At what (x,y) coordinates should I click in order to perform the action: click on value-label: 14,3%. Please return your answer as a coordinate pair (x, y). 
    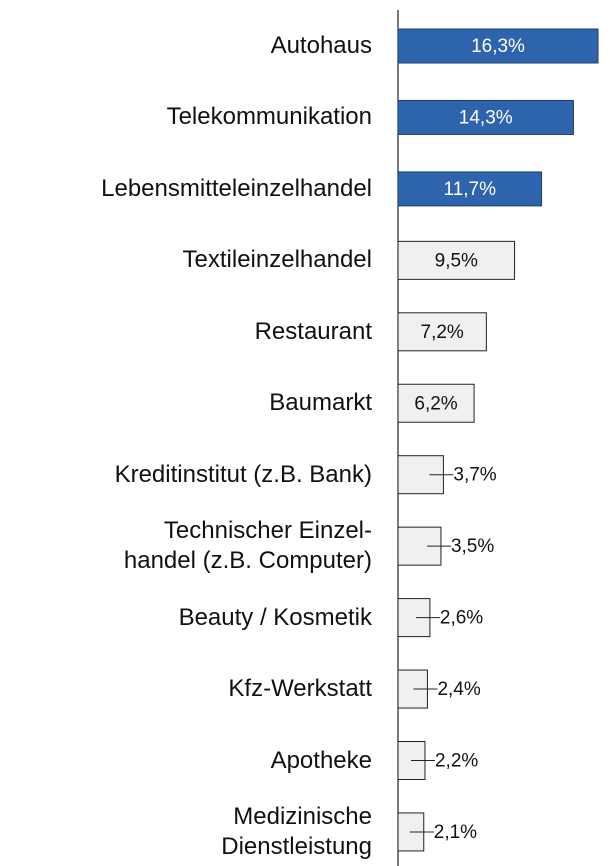
    Looking at the image, I should click on (486, 117).